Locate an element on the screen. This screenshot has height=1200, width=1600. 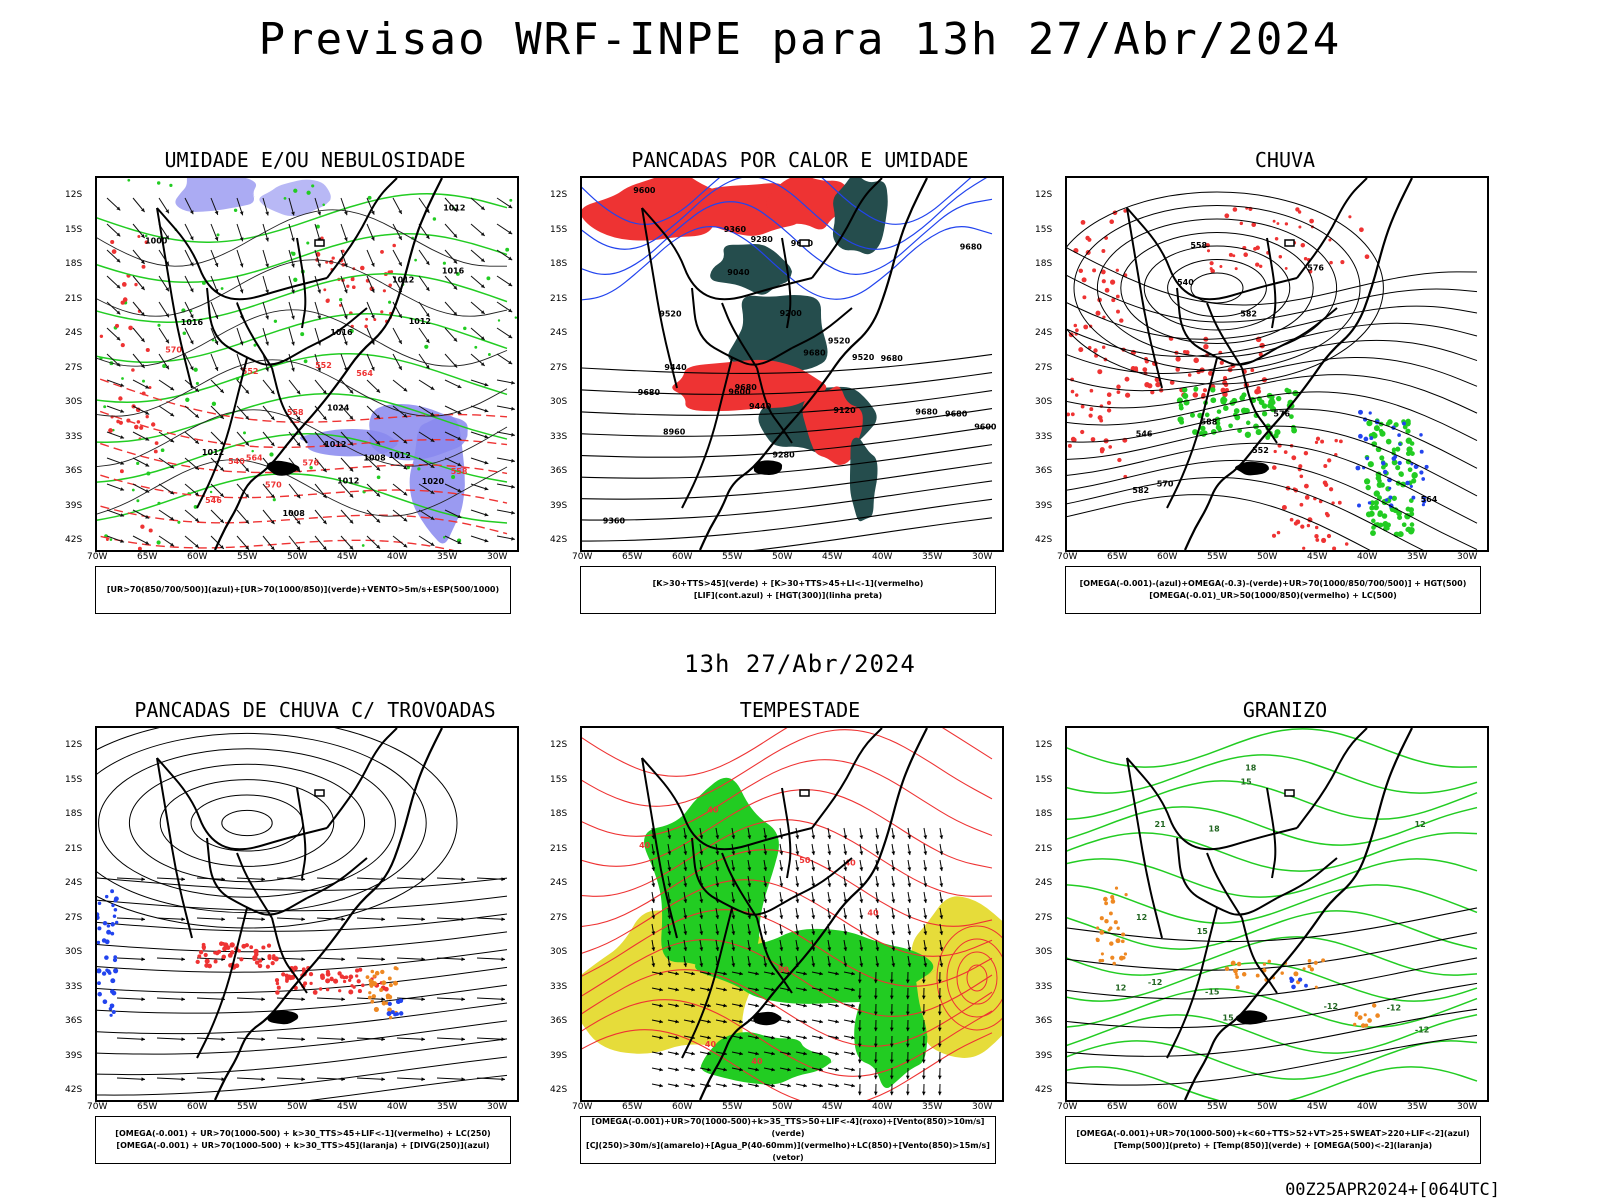
omega-speckle is located at coordinates (1110, 913).